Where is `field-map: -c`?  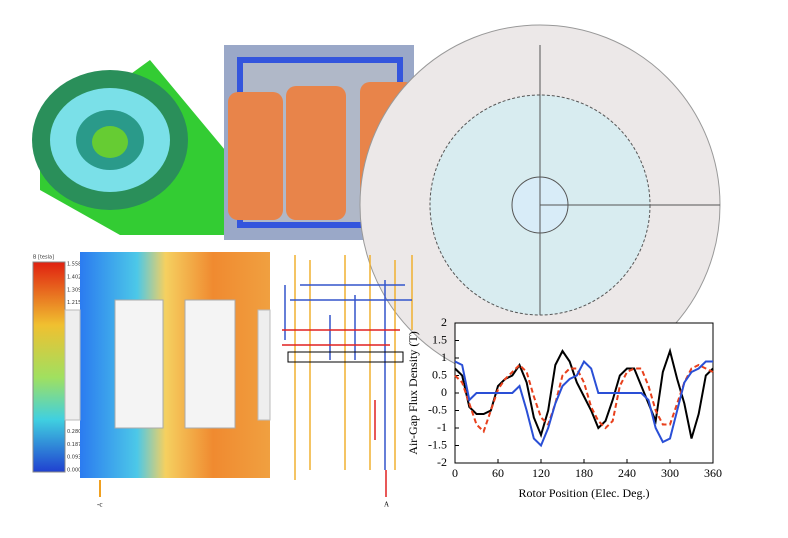
field-map: -c is located at coordinates (167, 380).